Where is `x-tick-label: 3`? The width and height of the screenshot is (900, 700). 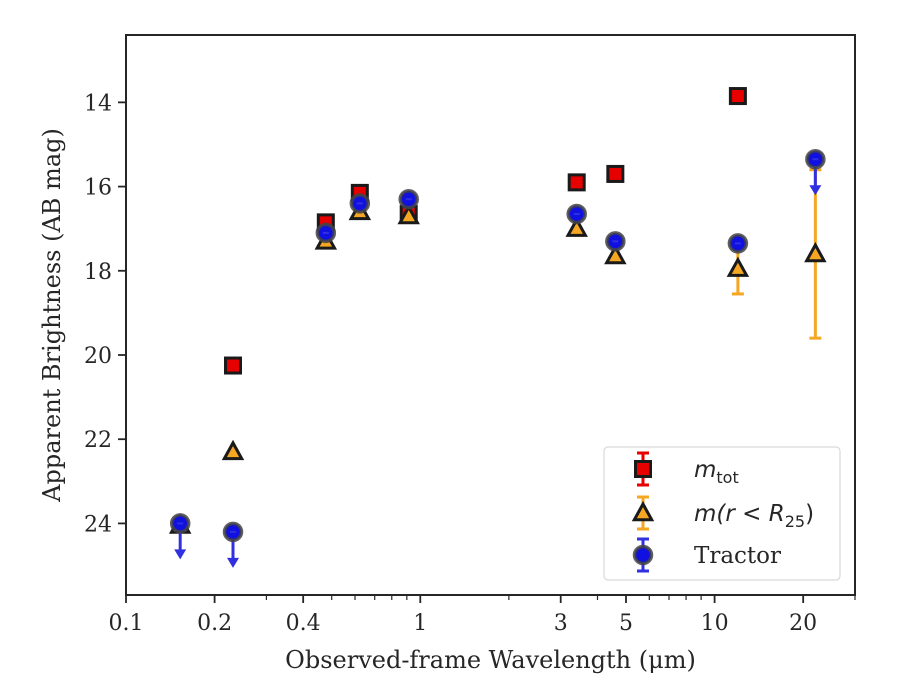 x-tick-label: 3 is located at coordinates (561, 623).